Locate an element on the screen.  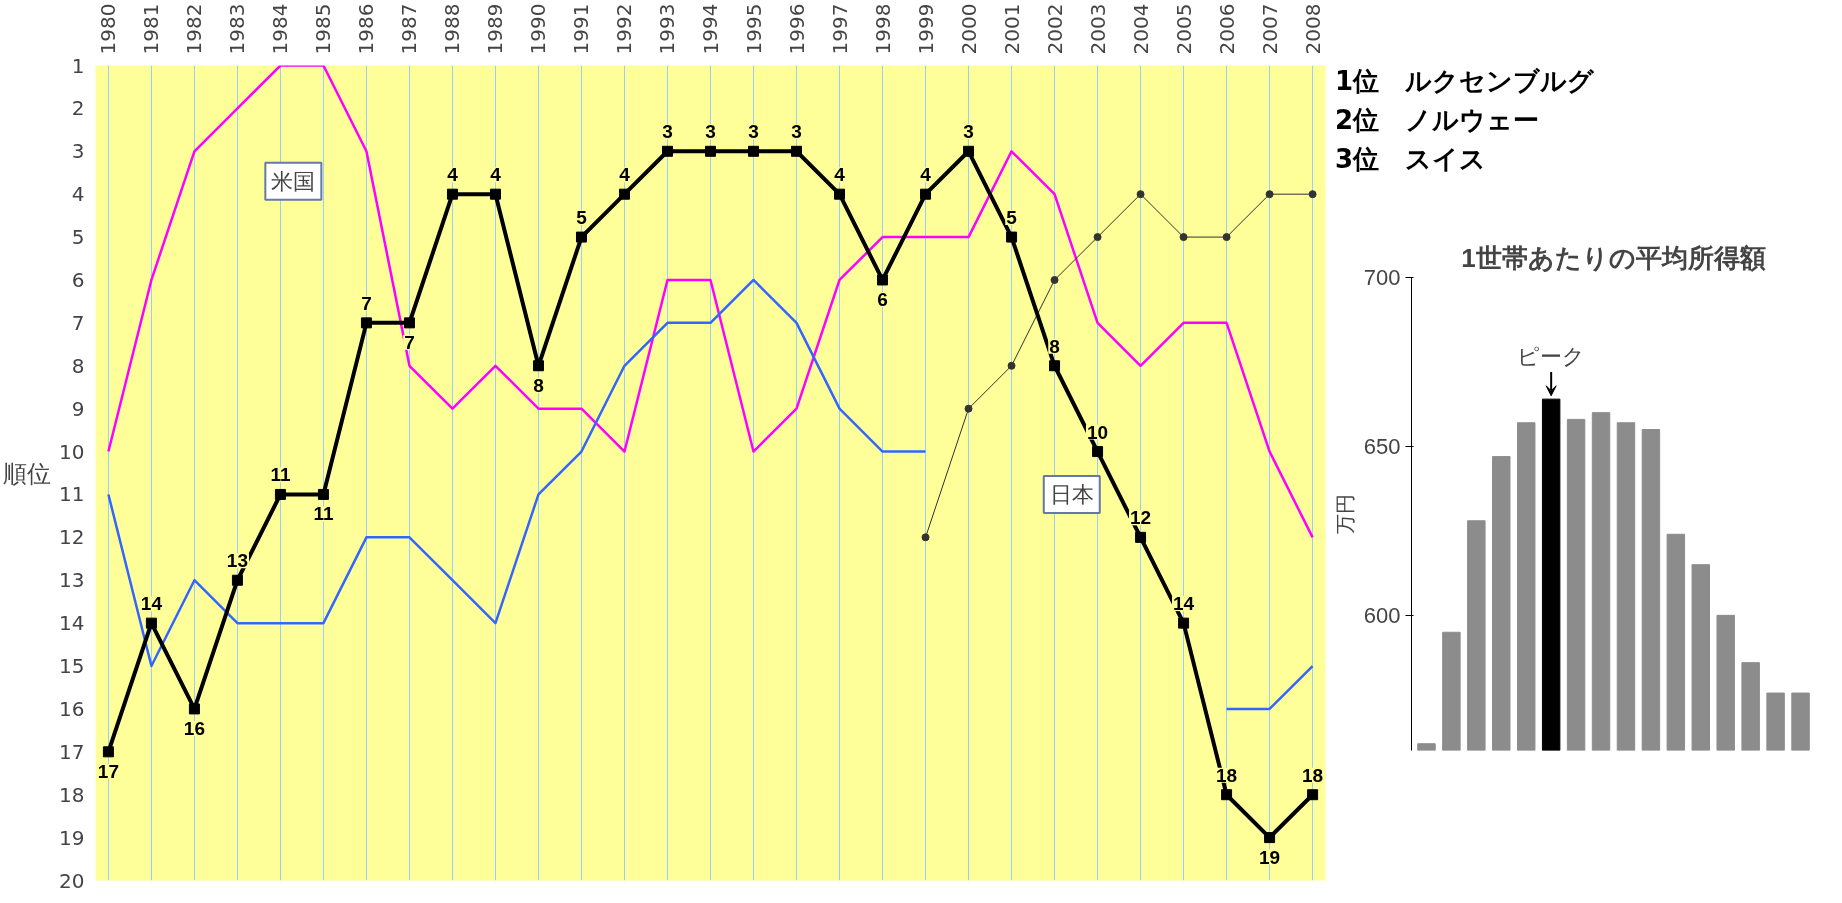
y-axis-title: 万円 is located at coordinates (1344, 514).